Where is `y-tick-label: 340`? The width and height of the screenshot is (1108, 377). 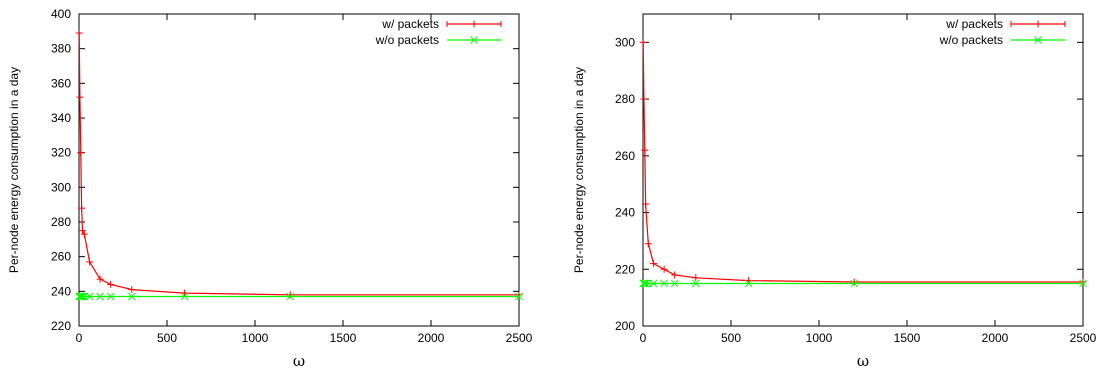
y-tick-label: 340 is located at coordinates (61, 118).